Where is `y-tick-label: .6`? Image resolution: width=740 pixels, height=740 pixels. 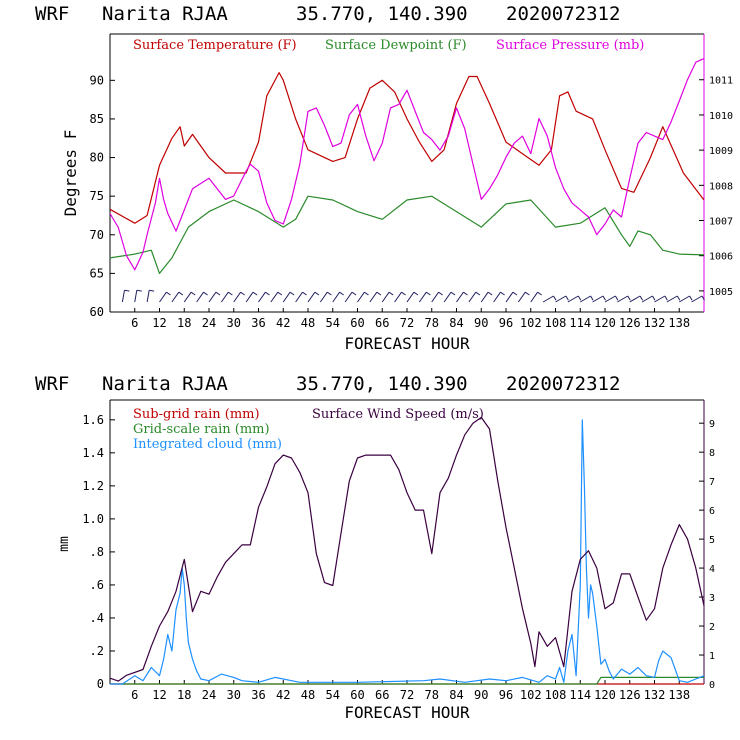
y-tick-label: .6 is located at coordinates (97, 585).